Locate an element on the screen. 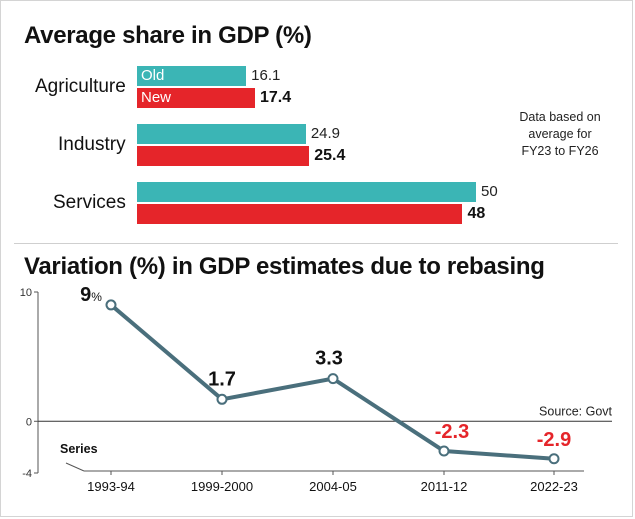 Image resolution: width=635 pixels, height=519 pixels. x-axis-title: Series is located at coordinates (79, 449).